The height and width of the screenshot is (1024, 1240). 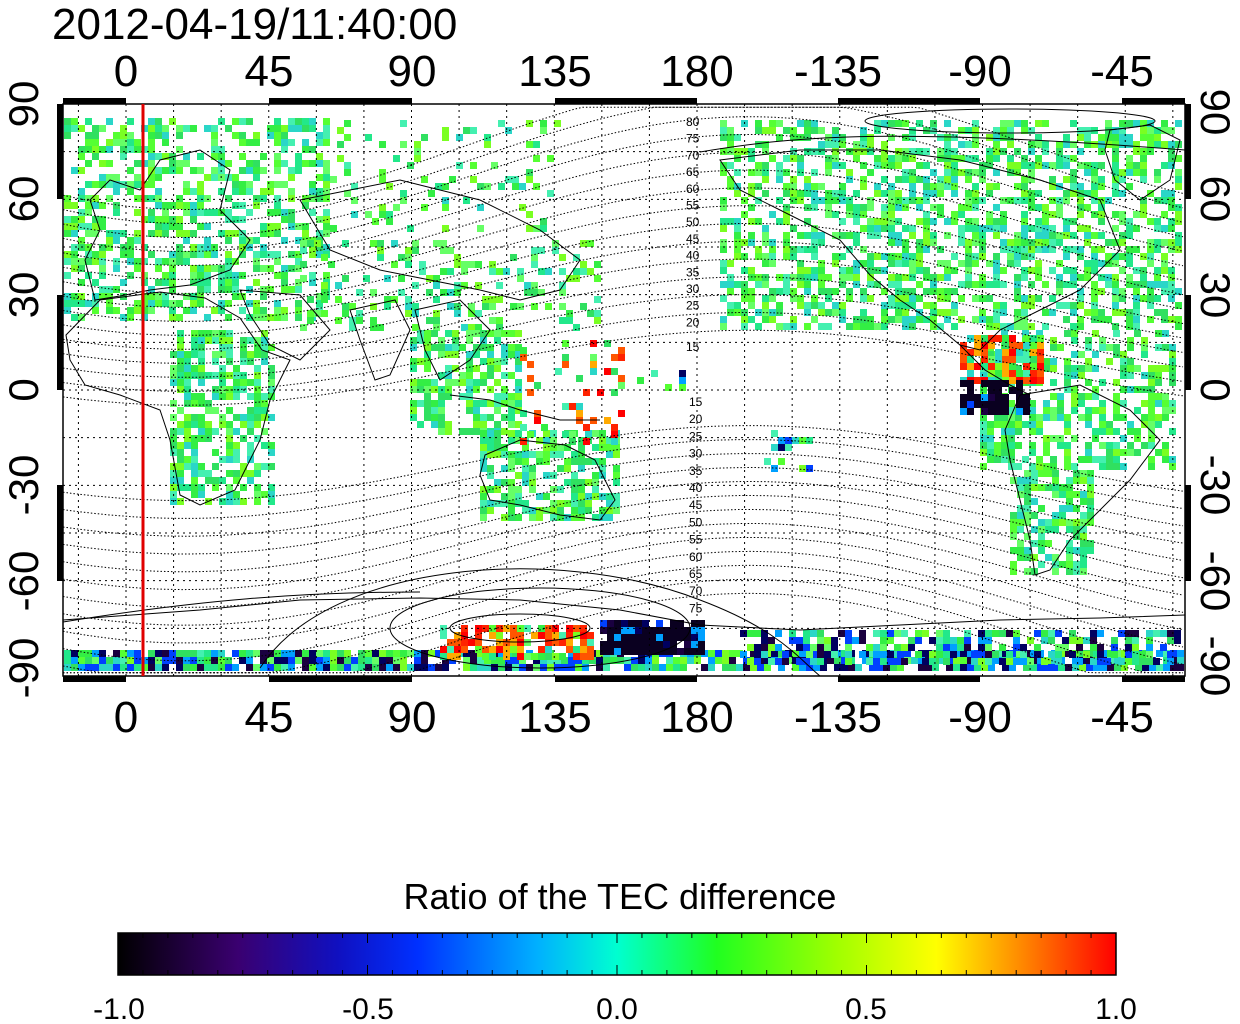 What do you see at coordinates (693, 322) in the screenshot?
I see `contour-label: 20` at bounding box center [693, 322].